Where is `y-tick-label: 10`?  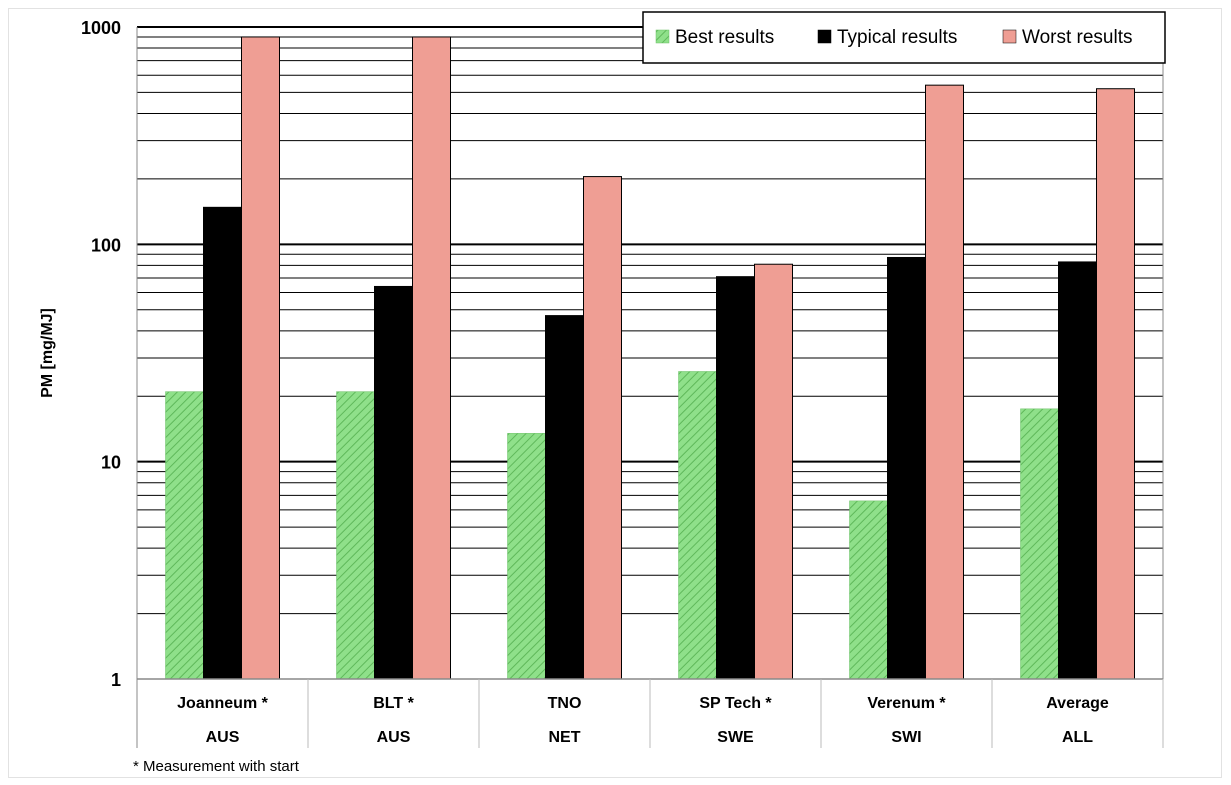
y-tick-label: 10 is located at coordinates (111, 463).